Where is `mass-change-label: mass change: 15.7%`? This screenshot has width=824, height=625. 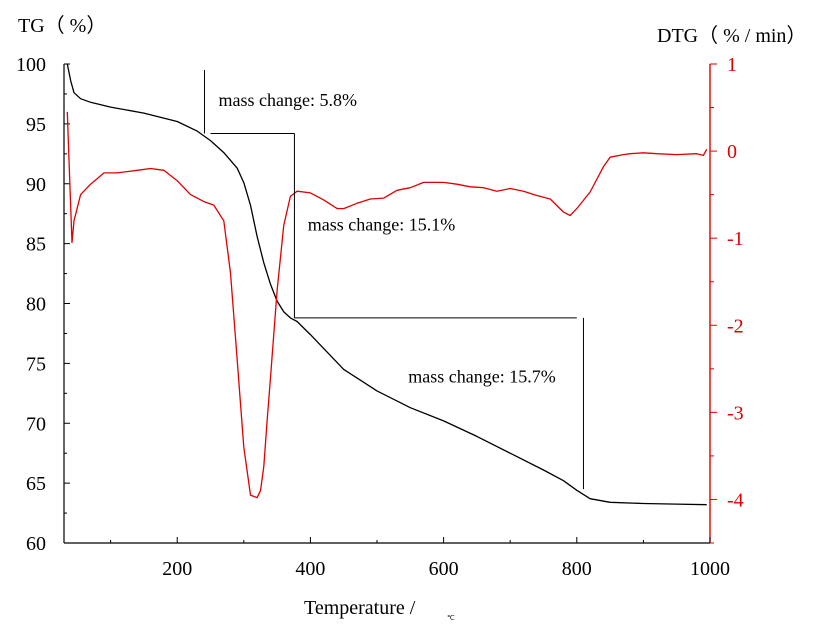 mass-change-label: mass change: 15.7% is located at coordinates (481, 377).